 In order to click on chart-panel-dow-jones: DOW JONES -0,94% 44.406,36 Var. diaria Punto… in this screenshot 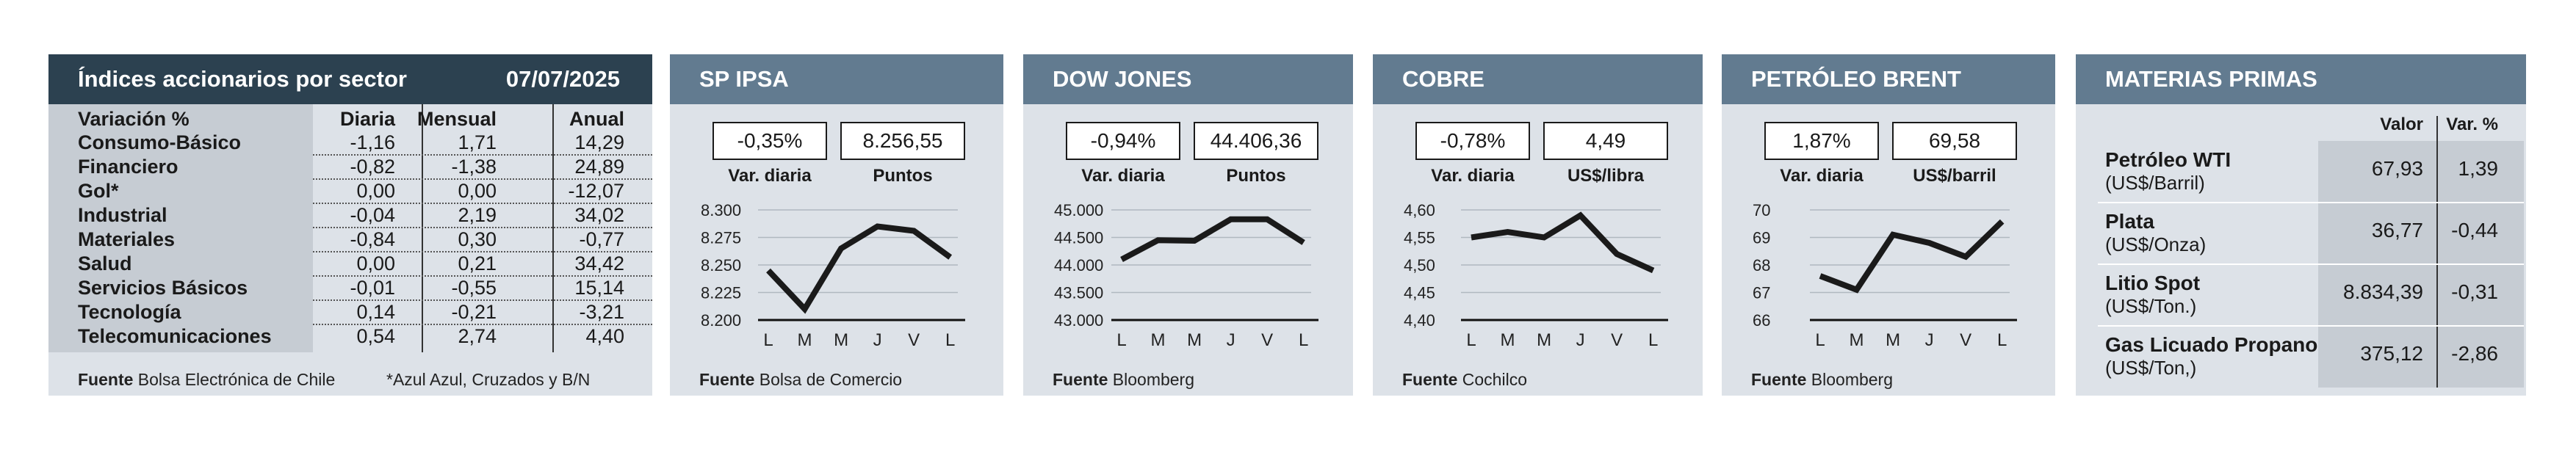, I will do `click(1188, 225)`.